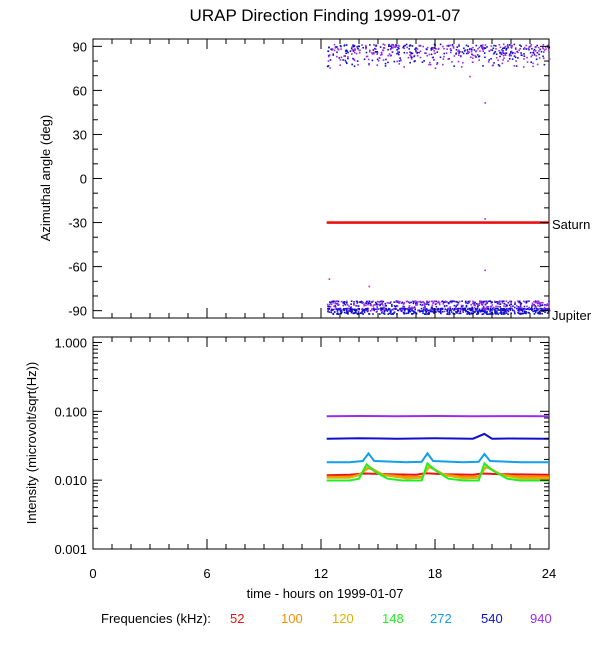 This screenshot has width=600, height=650. What do you see at coordinates (83, 179) in the screenshot?
I see `top-y-tick-label: 0` at bounding box center [83, 179].